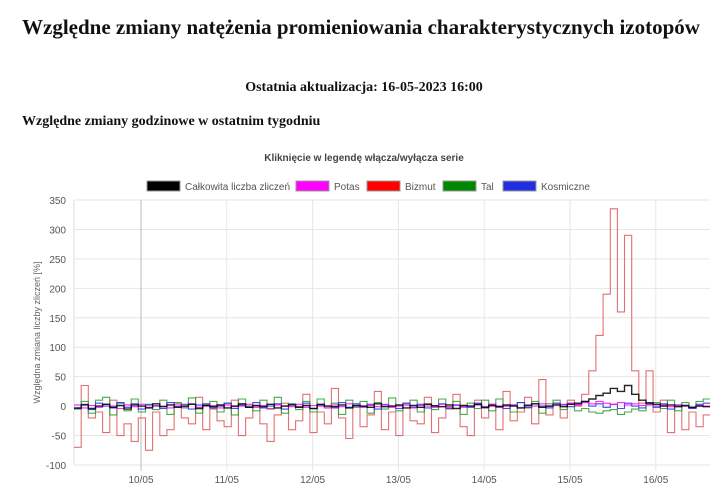  Describe the element at coordinates (392, 397) in the screenshot. I see `series-line-całkowita-liczba-zliczeń` at that location.